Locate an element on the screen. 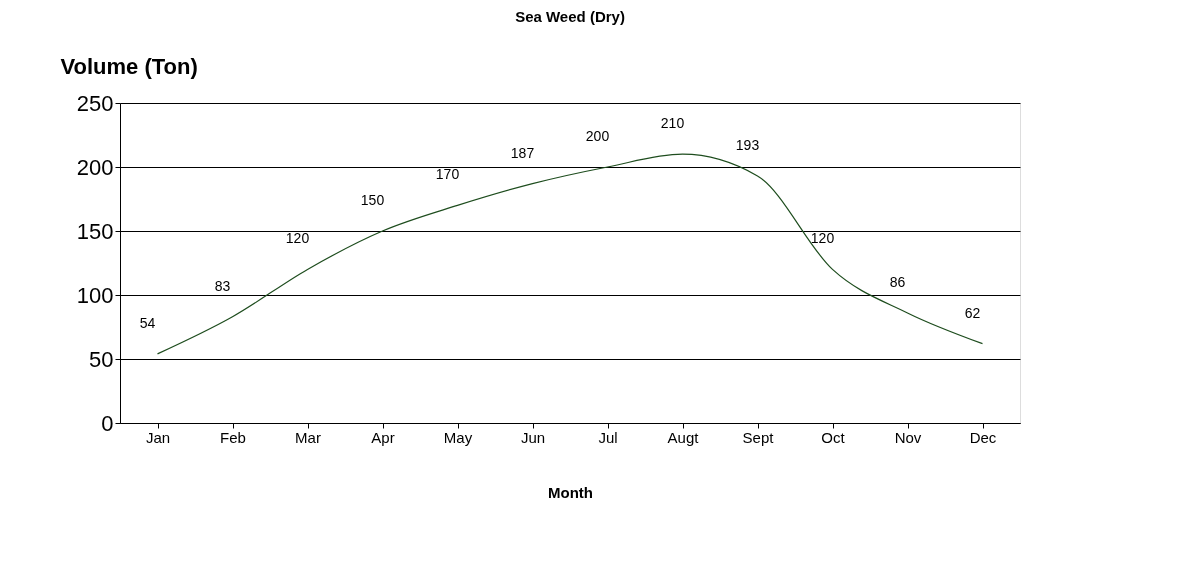  x-tick-label: May is located at coordinates (458, 437).